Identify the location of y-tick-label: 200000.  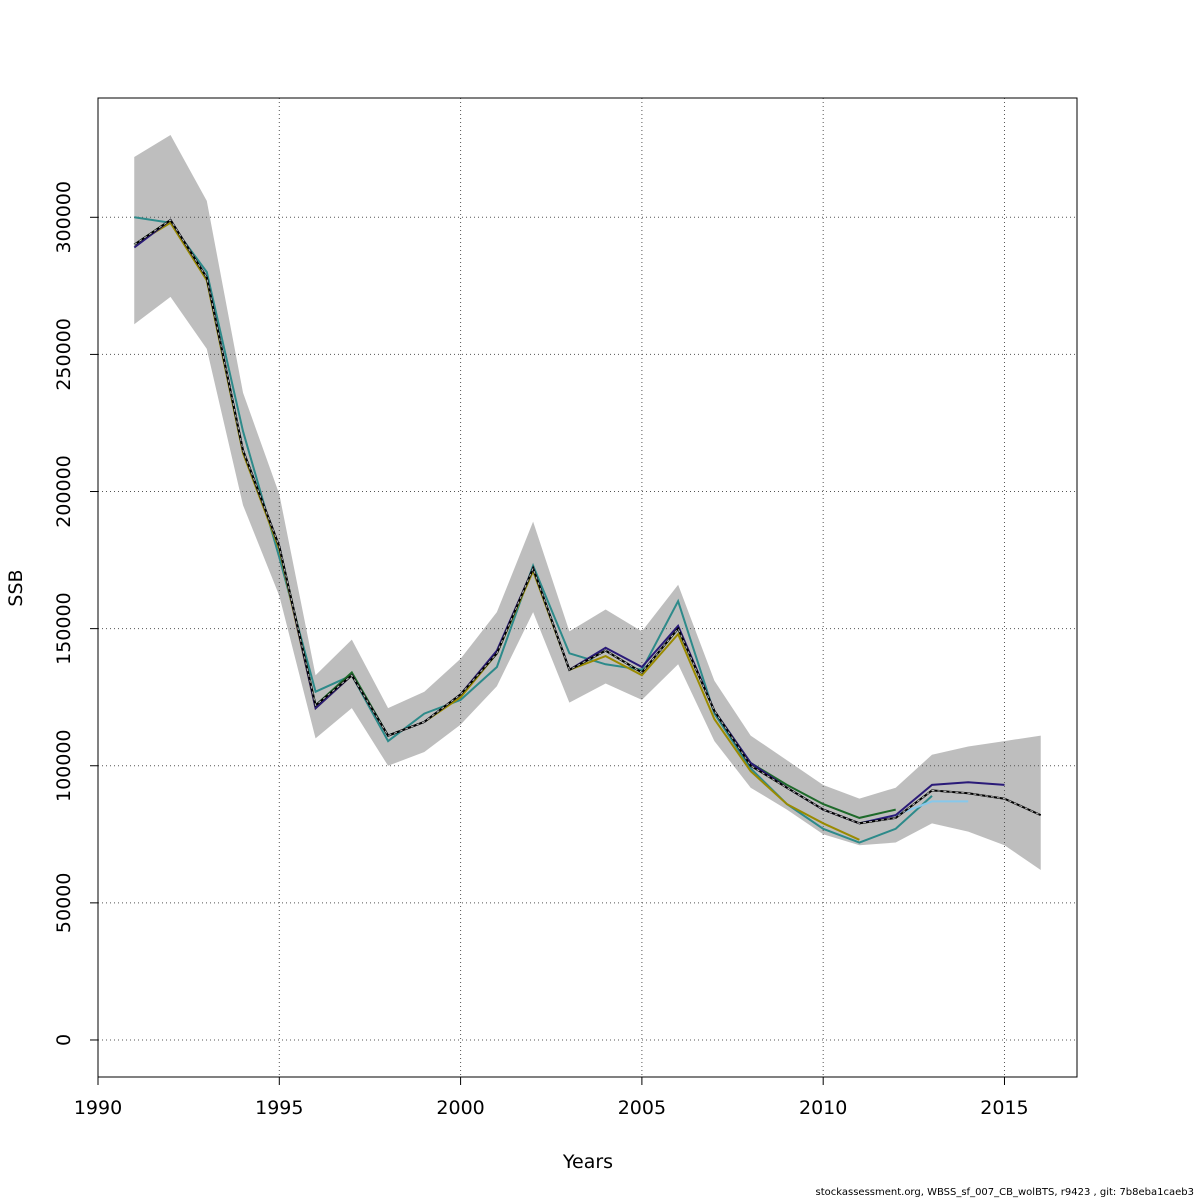
(64, 491).